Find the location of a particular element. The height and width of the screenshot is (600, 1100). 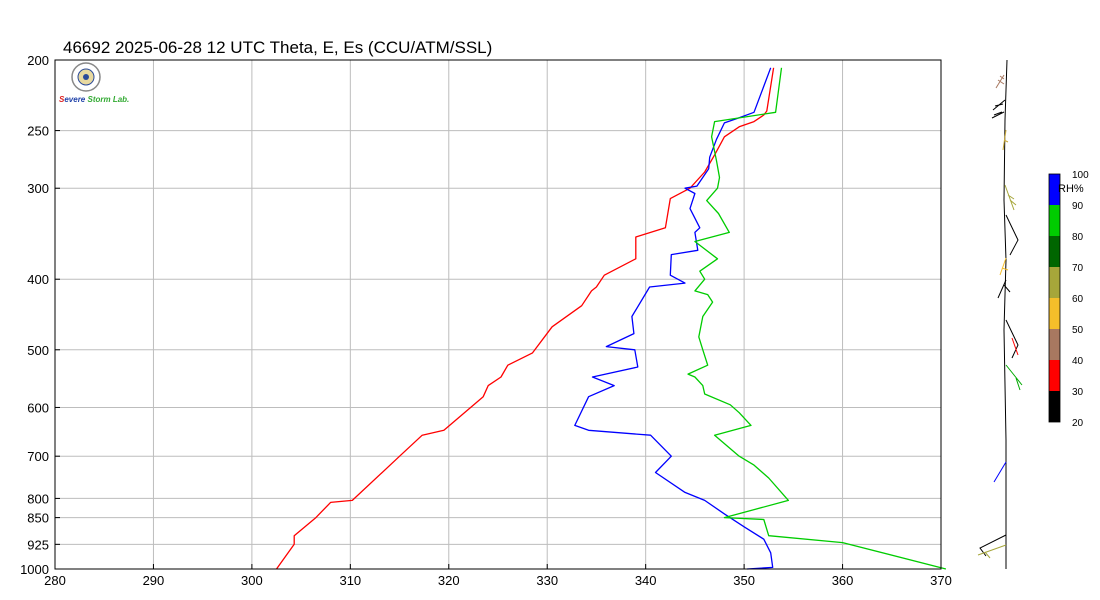

lab-logo: Severe Storm Lab. is located at coordinates (94, 83).